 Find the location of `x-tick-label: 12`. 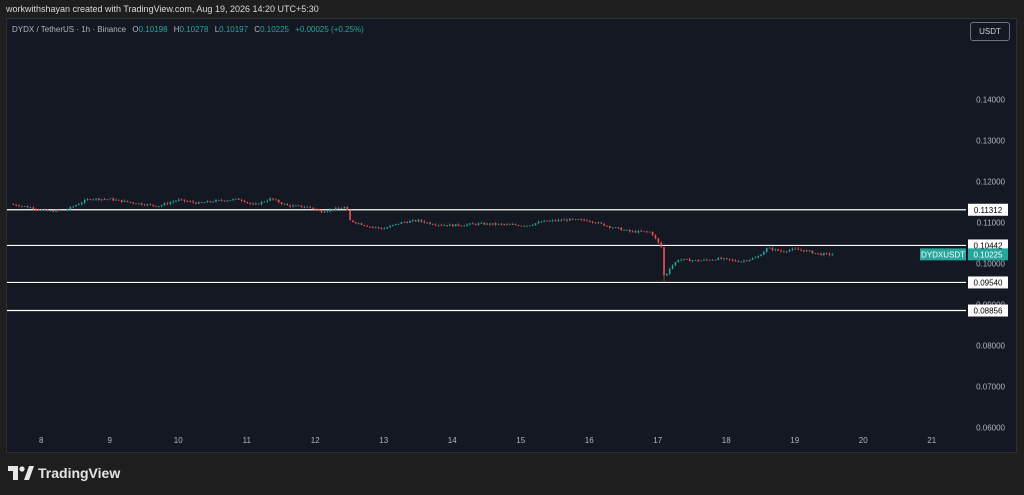

x-tick-label: 12 is located at coordinates (315, 440).